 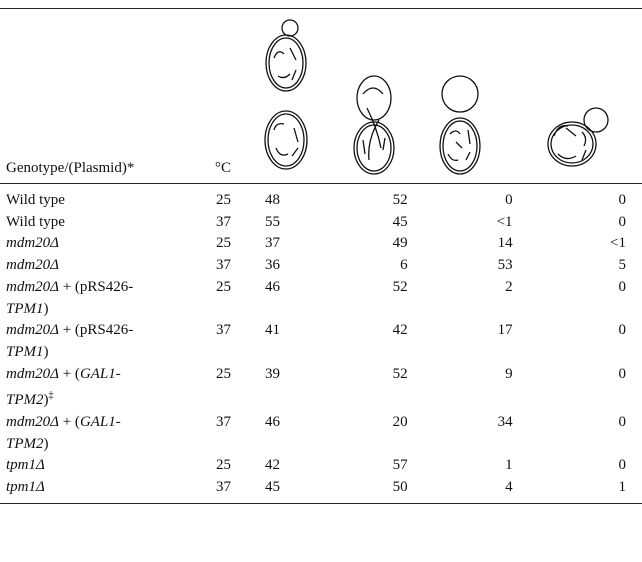 What do you see at coordinates (460, 125) in the screenshot?
I see `small-budded-icon` at bounding box center [460, 125].